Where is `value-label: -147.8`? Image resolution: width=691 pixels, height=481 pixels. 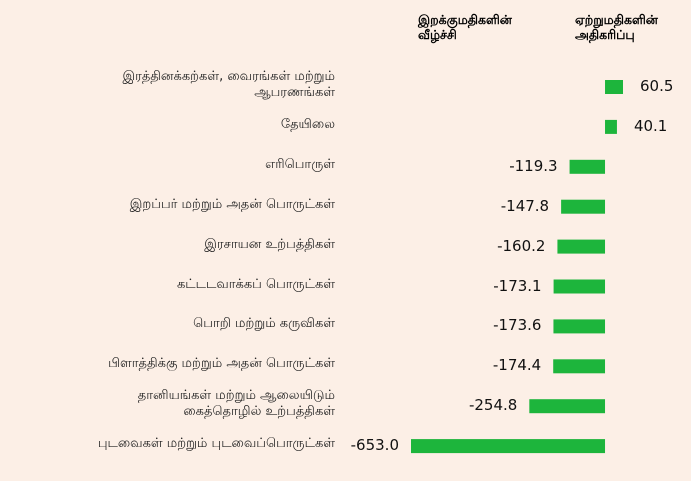 value-label: -147.8 is located at coordinates (525, 205).